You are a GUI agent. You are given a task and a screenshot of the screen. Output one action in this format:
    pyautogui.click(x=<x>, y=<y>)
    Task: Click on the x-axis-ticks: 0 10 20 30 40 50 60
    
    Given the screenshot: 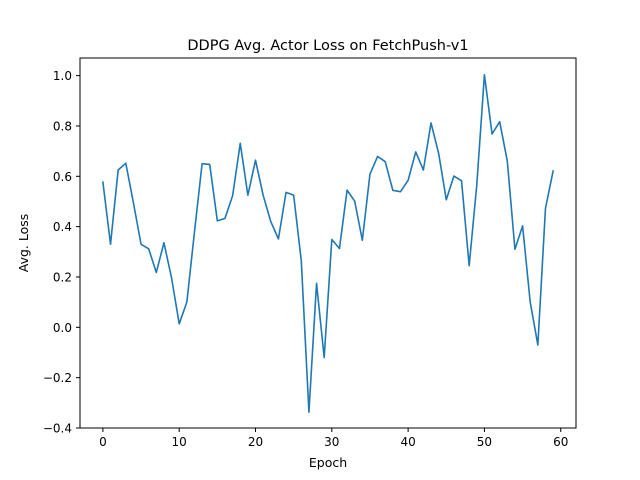 What is the action you would take?
    pyautogui.click(x=333, y=438)
    